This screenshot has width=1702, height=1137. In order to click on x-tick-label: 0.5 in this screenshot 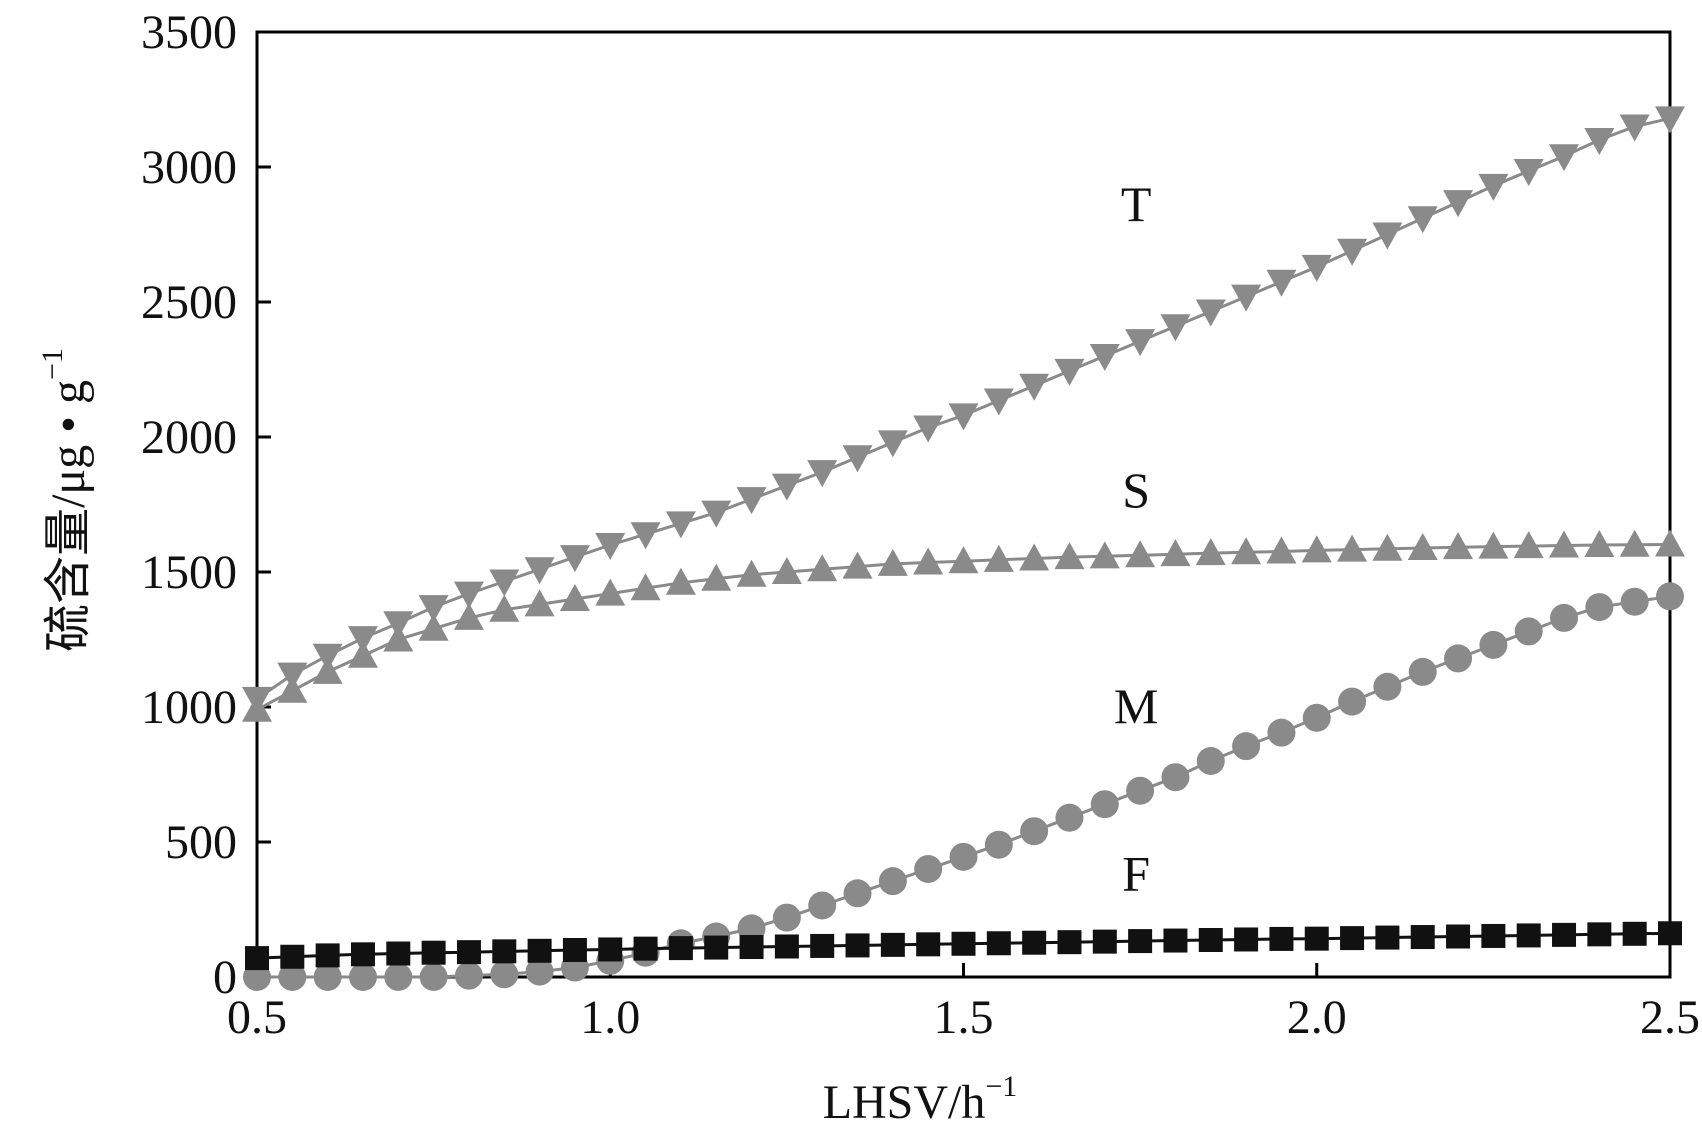, I will do `click(257, 1017)`.